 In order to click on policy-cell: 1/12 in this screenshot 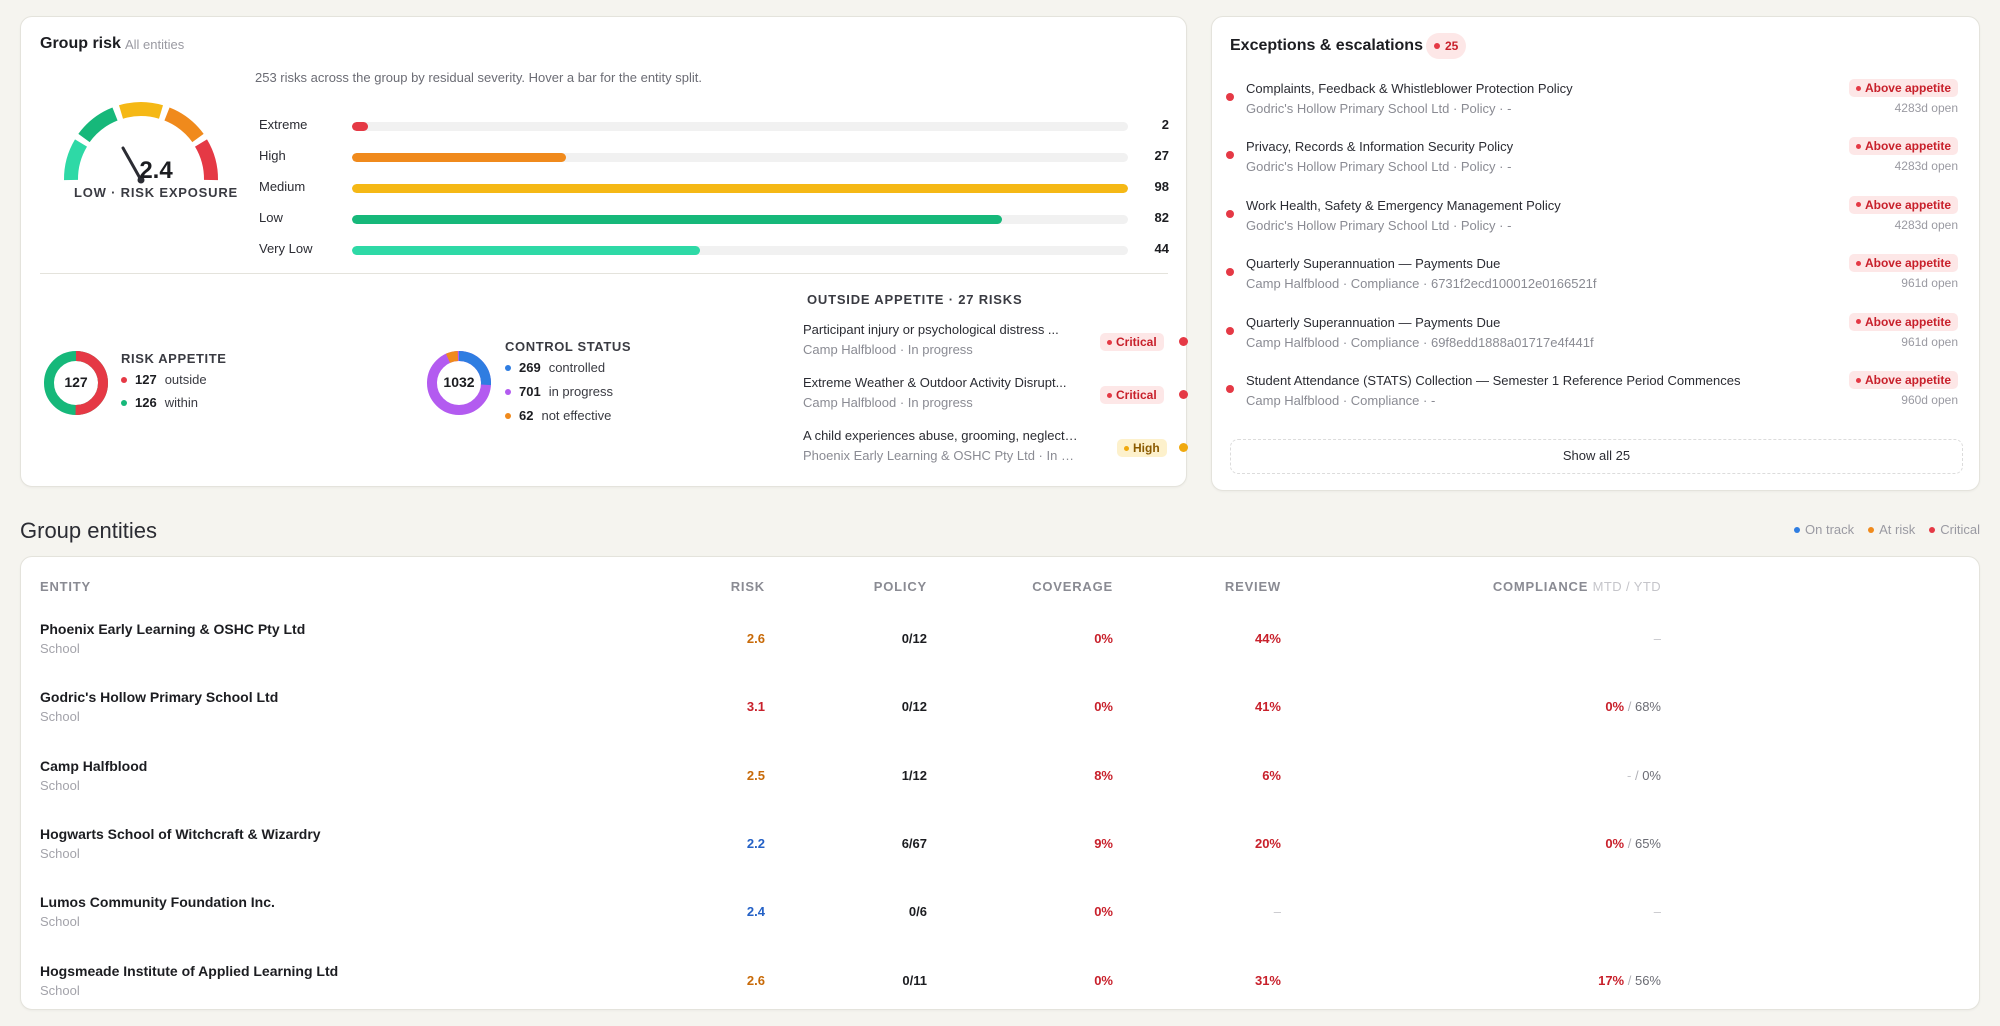, I will do `click(914, 775)`.